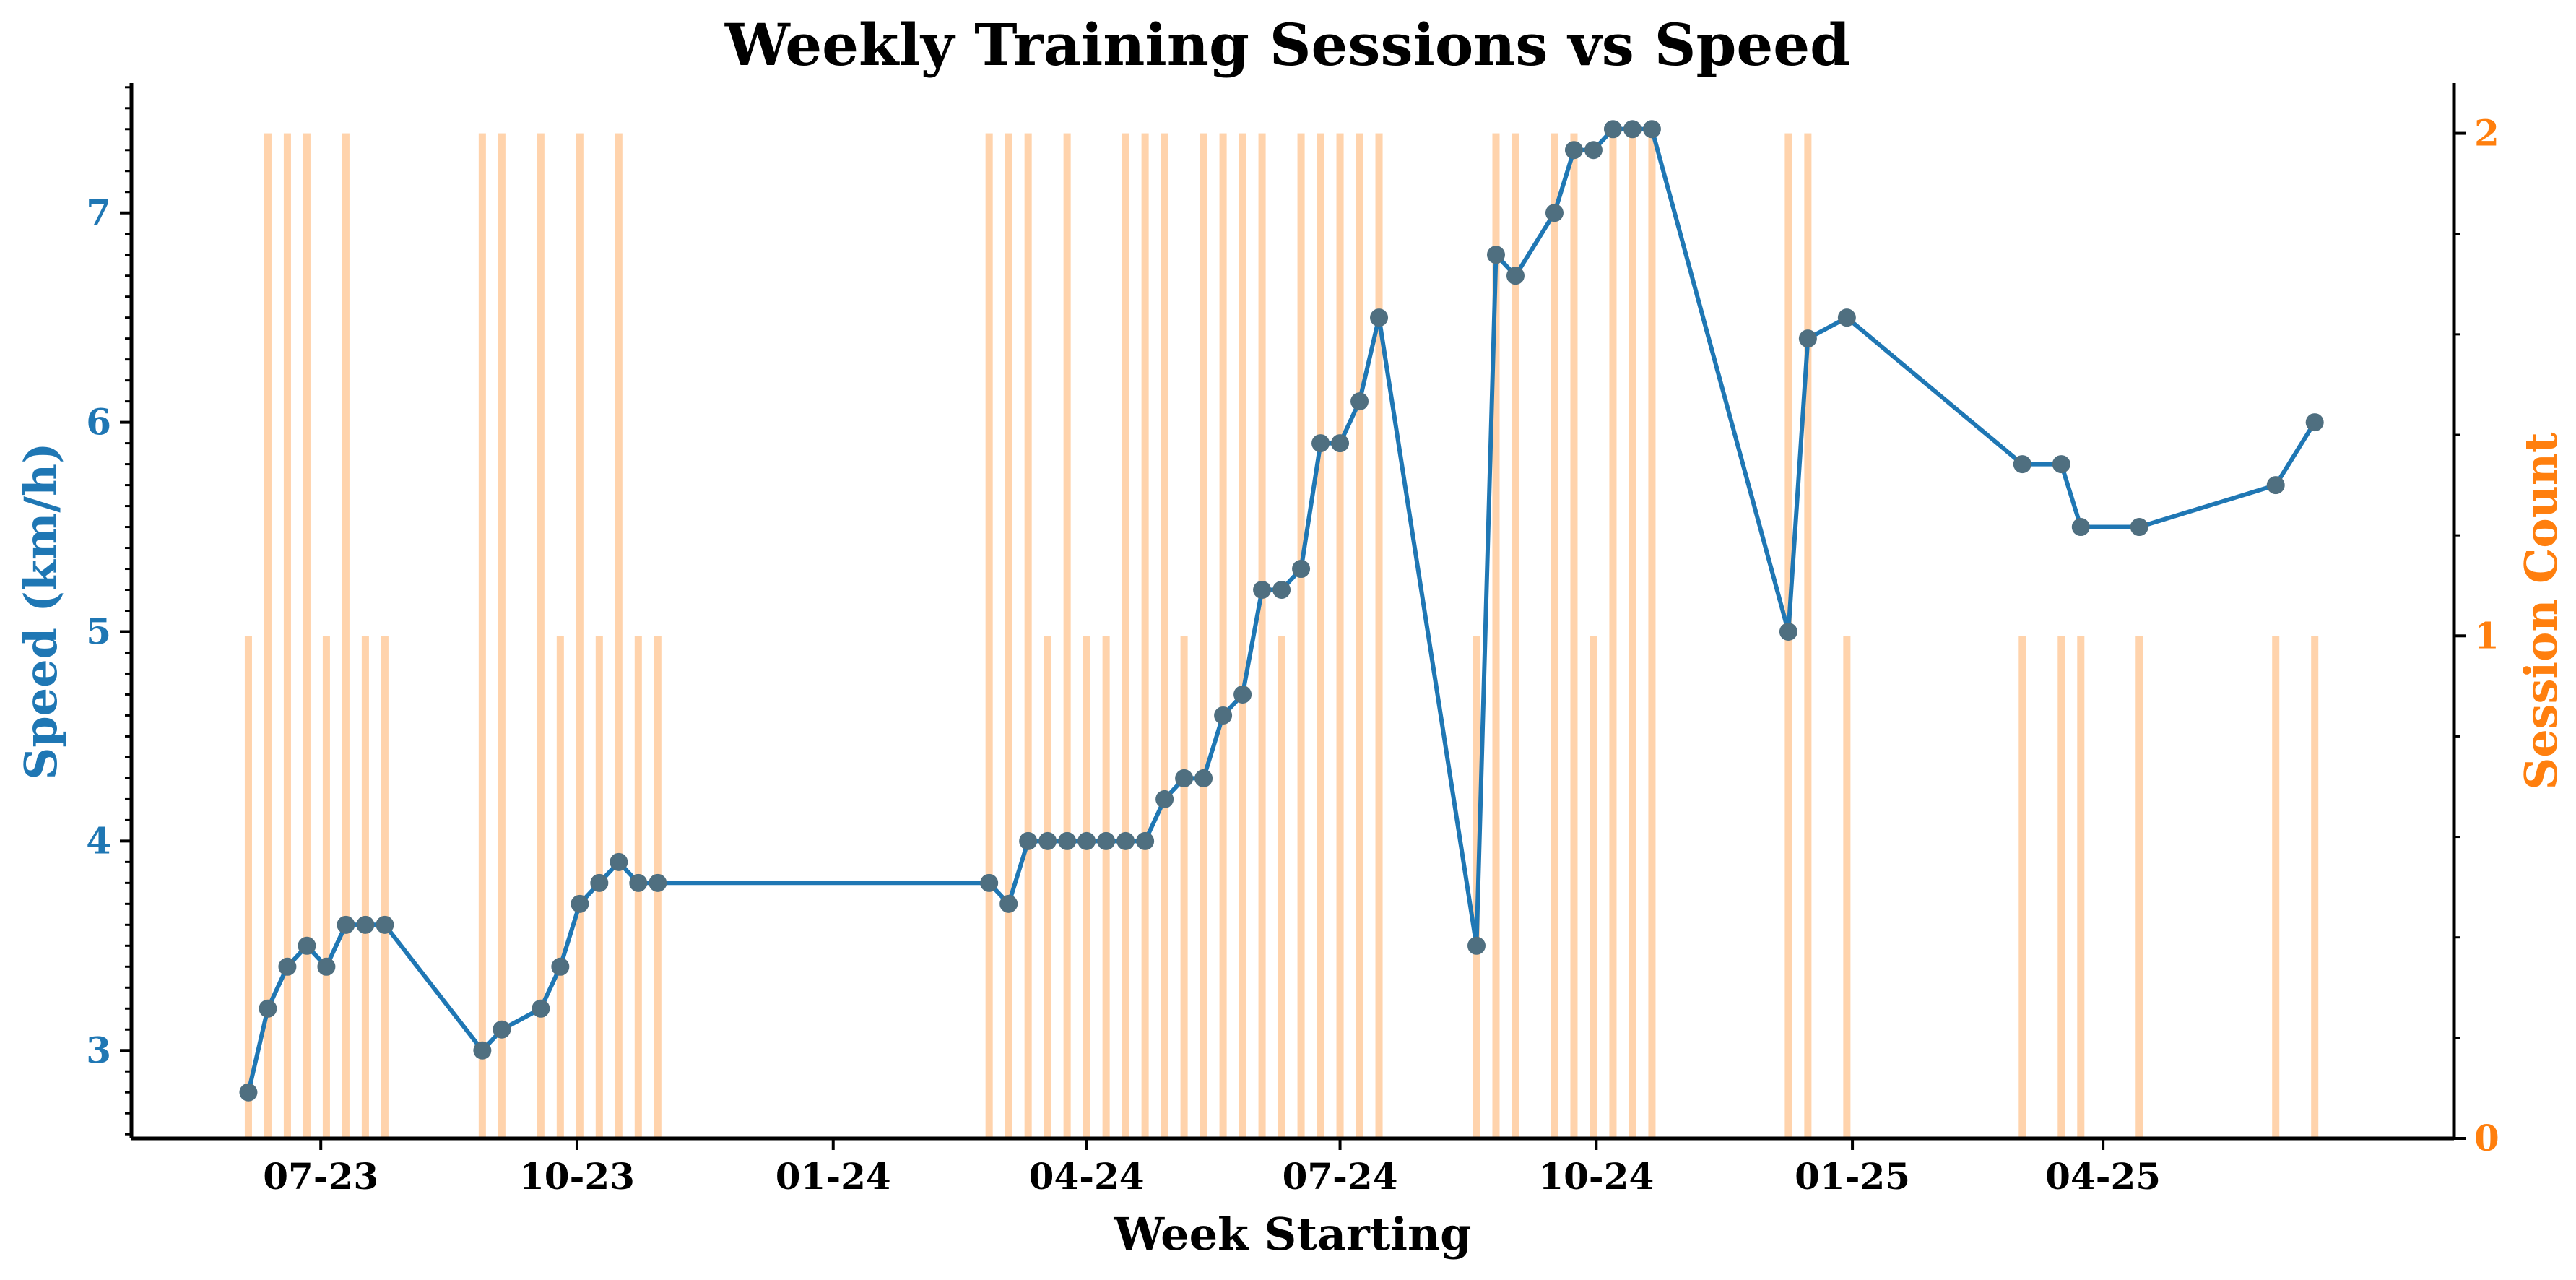 The image size is (2576, 1280). What do you see at coordinates (320, 1176) in the screenshot?
I see `x-tick-label: 07-23` at bounding box center [320, 1176].